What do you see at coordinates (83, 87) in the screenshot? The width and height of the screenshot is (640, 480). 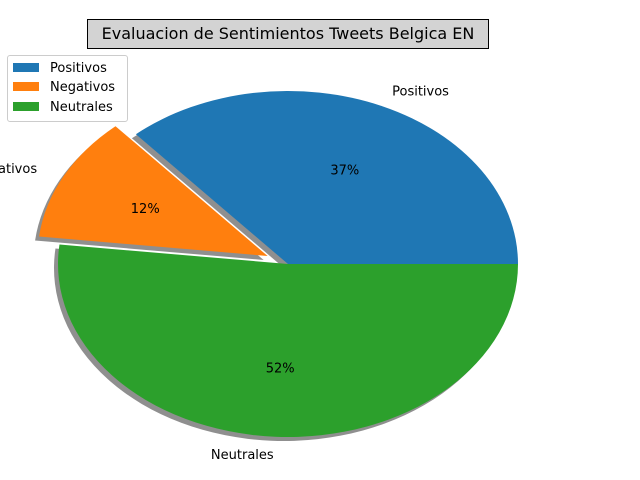 I see `legend-label-negativos: Negativos` at bounding box center [83, 87].